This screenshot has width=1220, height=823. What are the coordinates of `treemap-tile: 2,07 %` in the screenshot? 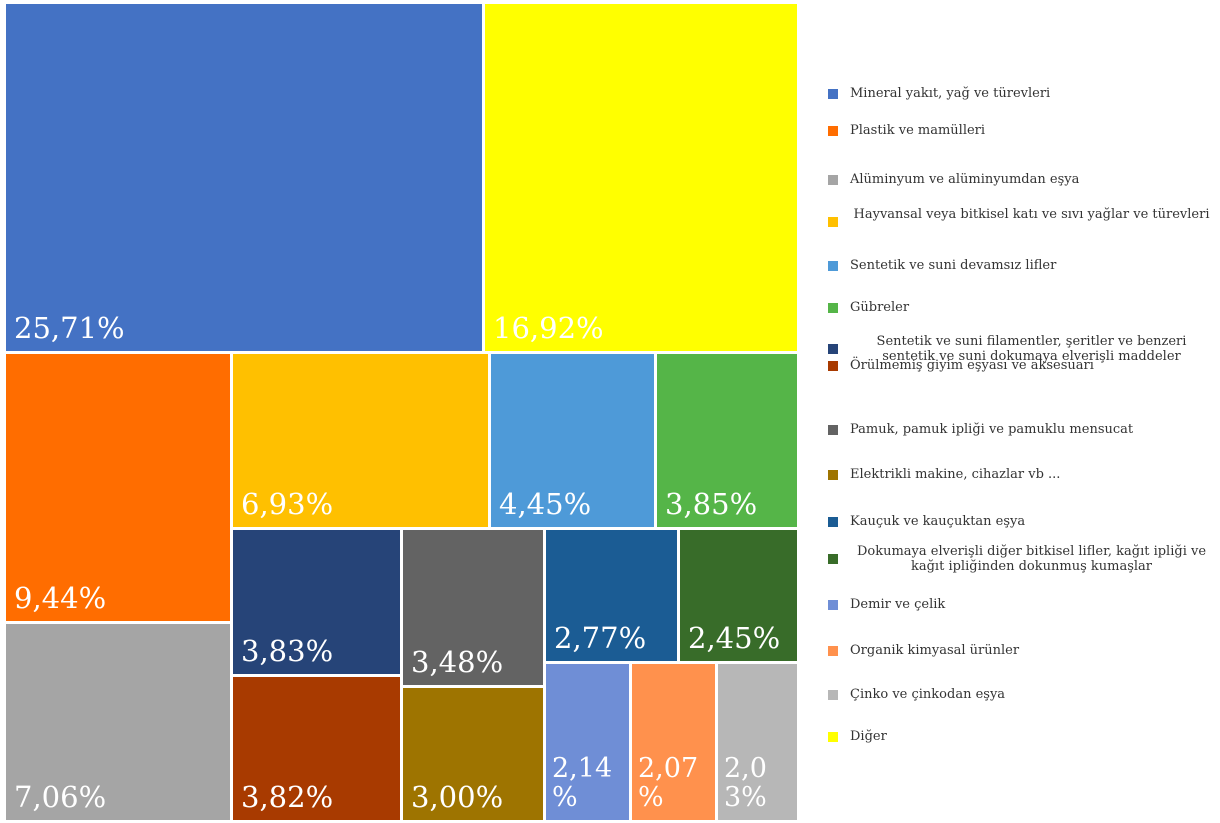 It's located at (675, 743).